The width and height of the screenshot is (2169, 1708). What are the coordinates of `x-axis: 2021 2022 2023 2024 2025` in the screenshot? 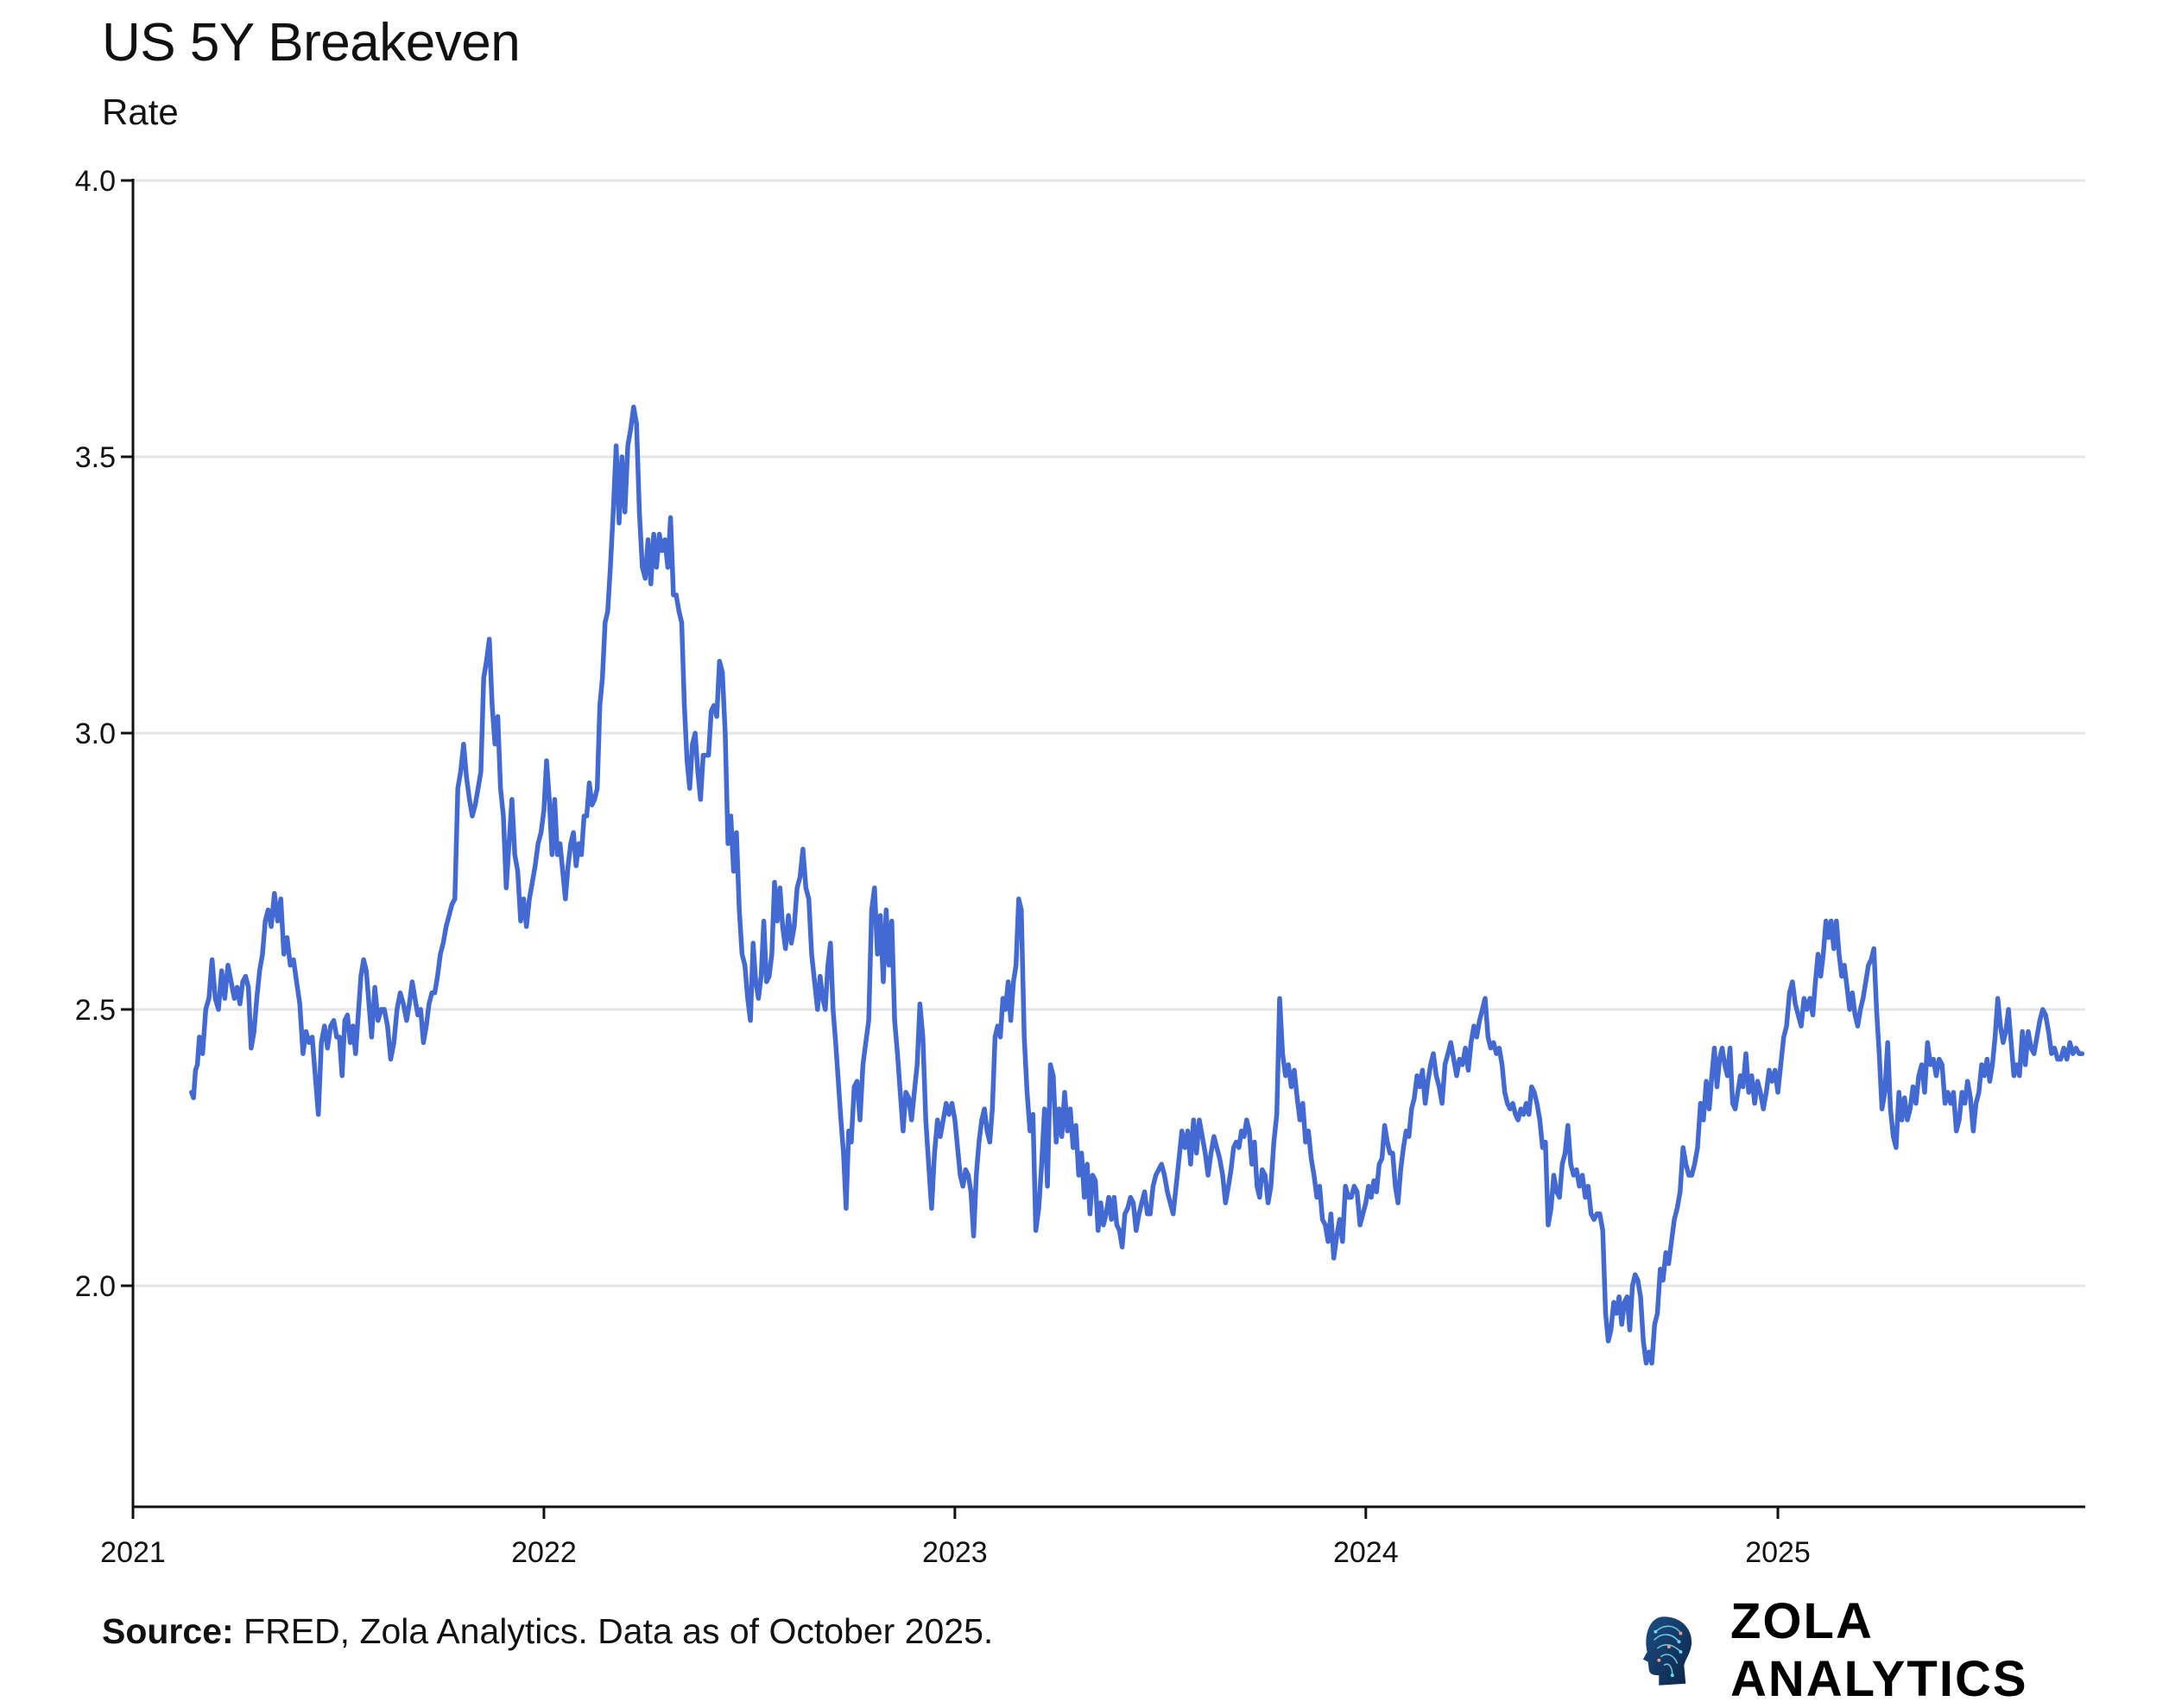 It's located at (1093, 1537).